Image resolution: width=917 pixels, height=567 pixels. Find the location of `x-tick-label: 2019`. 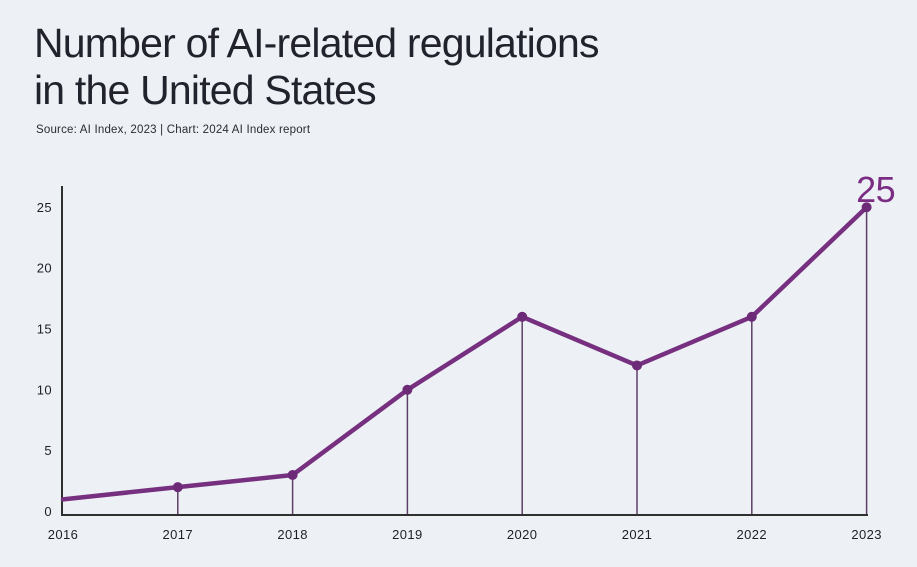

x-tick-label: 2019 is located at coordinates (407, 534).